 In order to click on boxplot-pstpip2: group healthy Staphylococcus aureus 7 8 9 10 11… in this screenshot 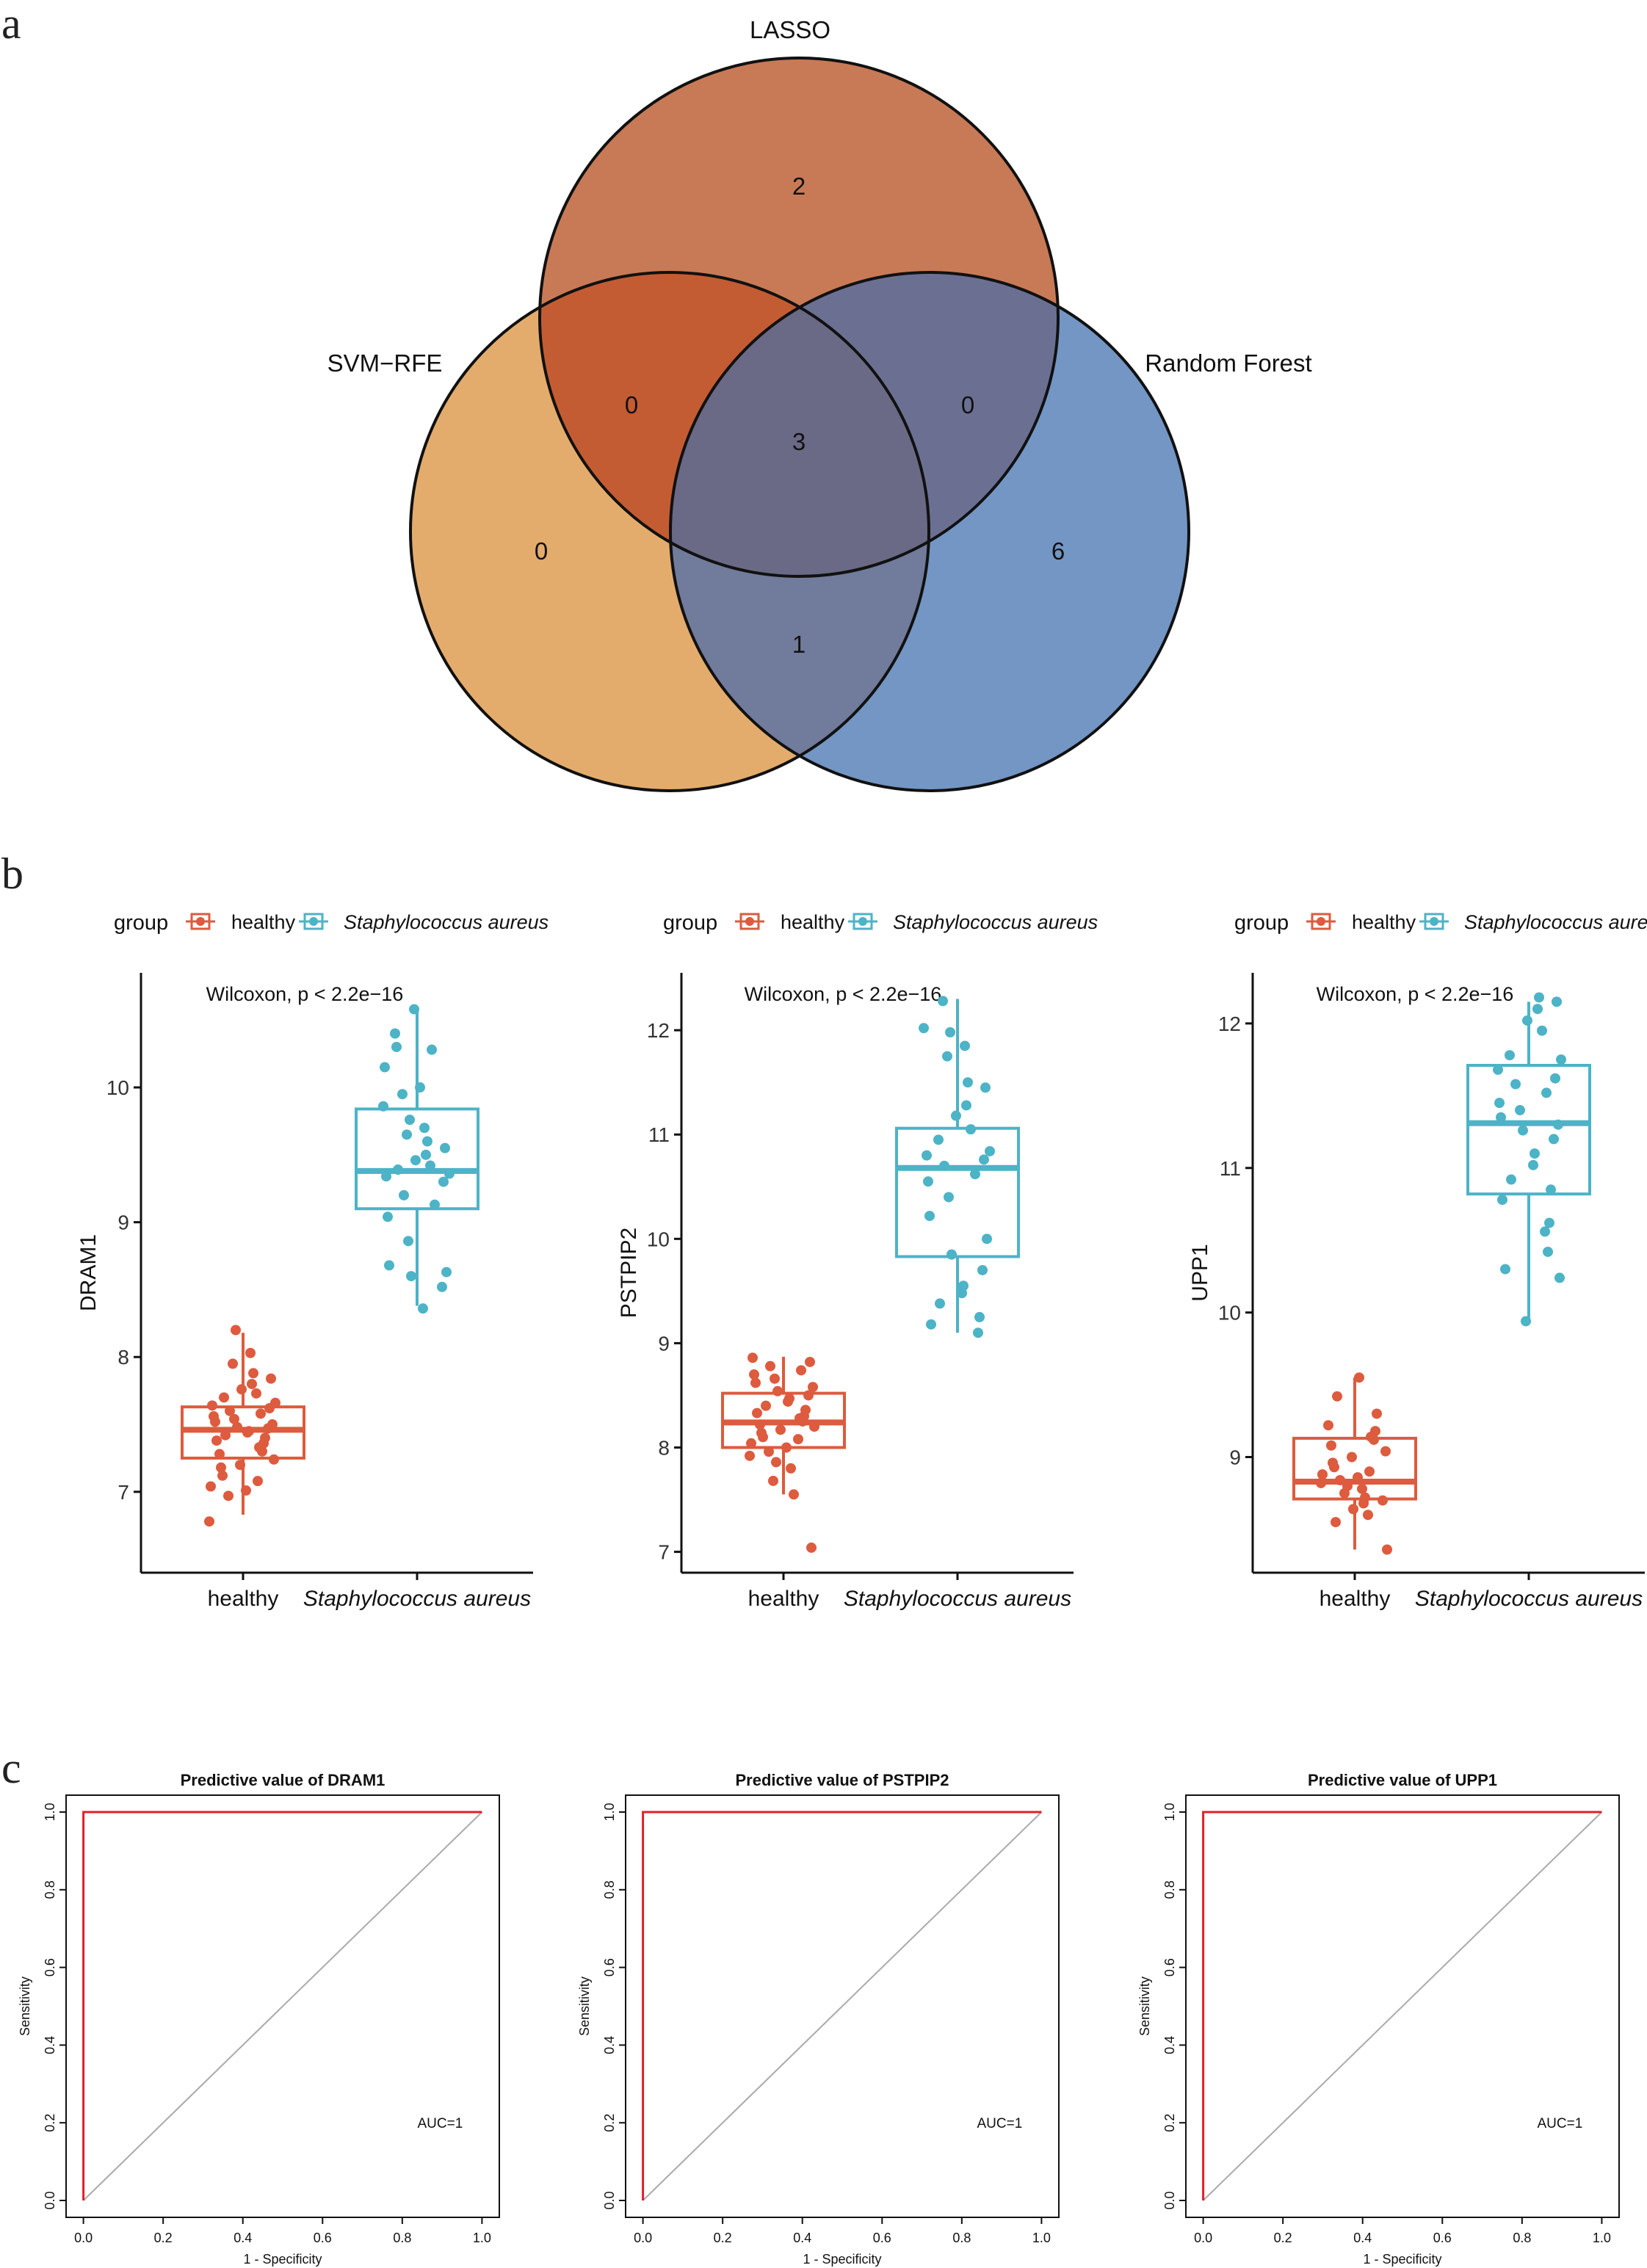, I will do `click(857, 1261)`.